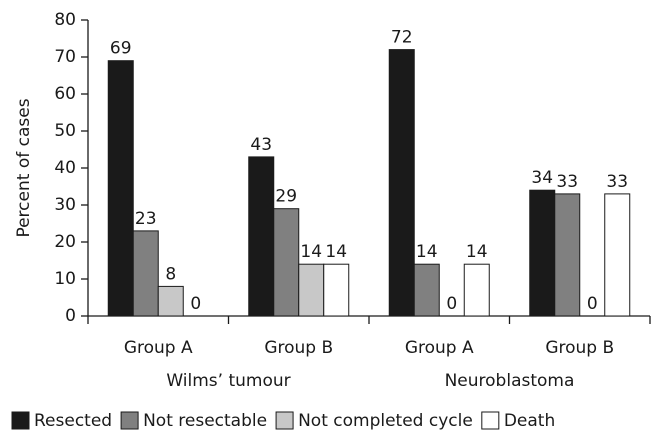 The height and width of the screenshot is (435, 659). What do you see at coordinates (65, 242) in the screenshot?
I see `y-tick-label: 20` at bounding box center [65, 242].